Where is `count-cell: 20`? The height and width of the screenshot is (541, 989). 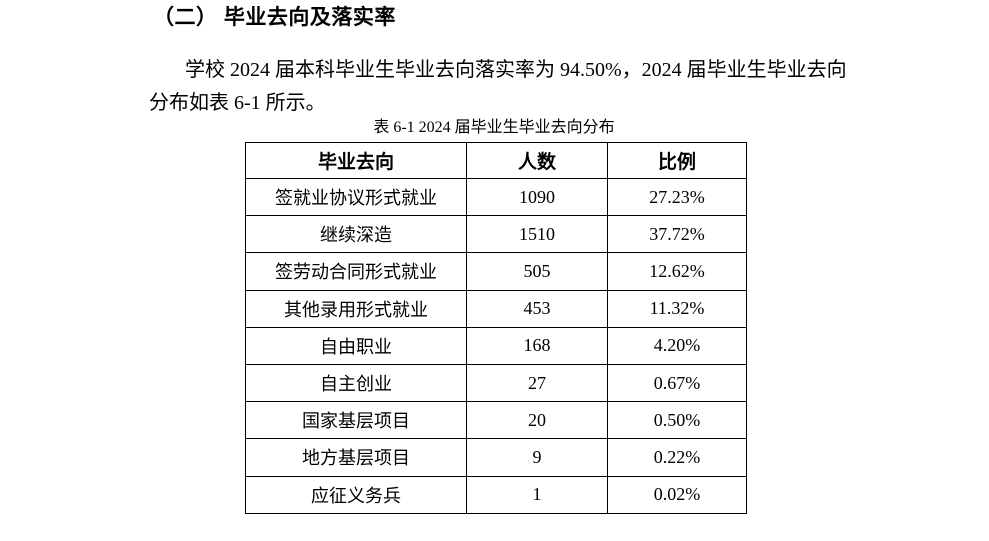
count-cell: 20 is located at coordinates (537, 420).